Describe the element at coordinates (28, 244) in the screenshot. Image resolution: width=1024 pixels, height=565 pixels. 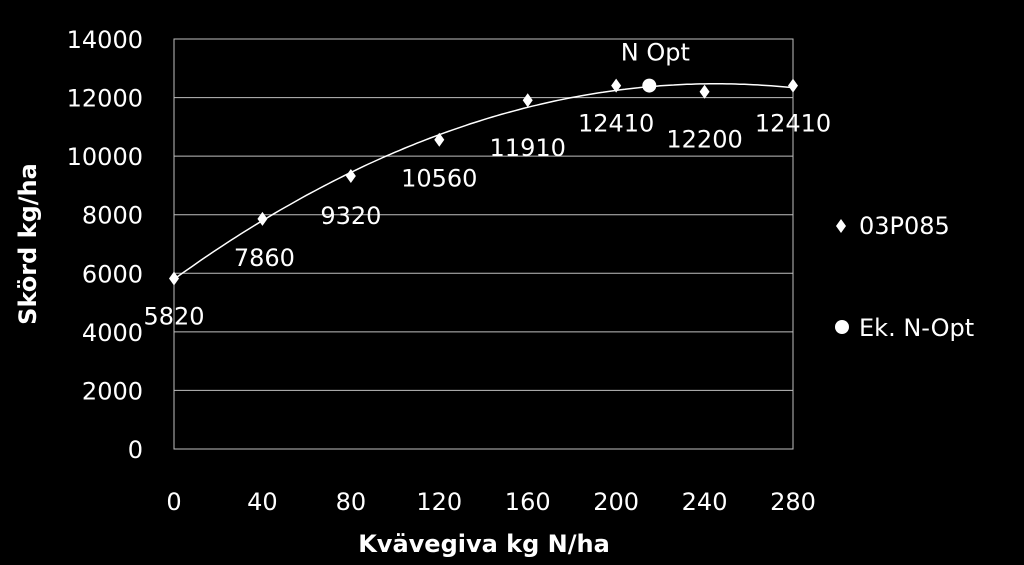
I see `y-axis-title: Skörd kg/ha` at that location.